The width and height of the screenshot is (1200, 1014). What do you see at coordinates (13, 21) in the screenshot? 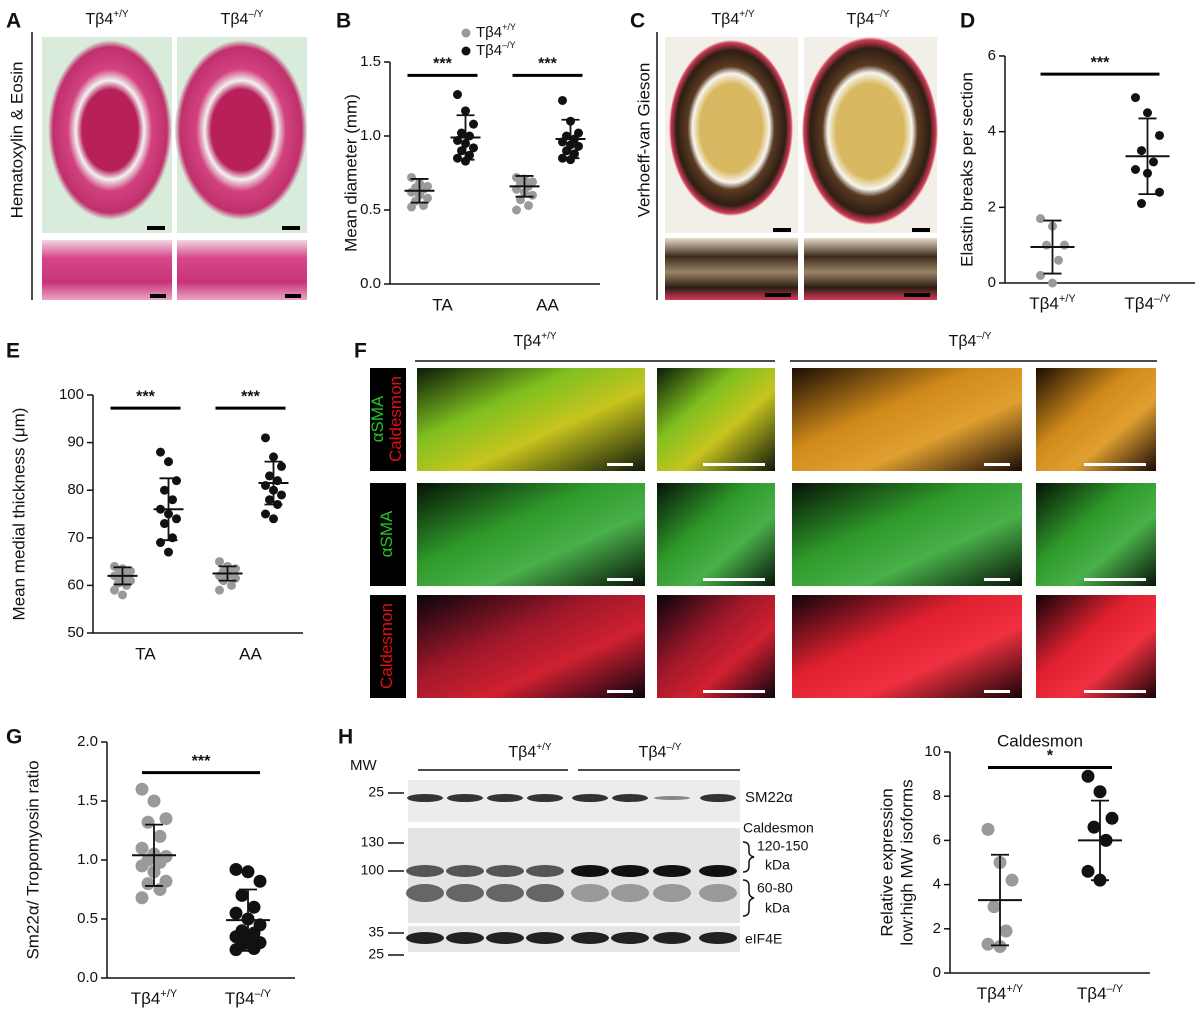
I see `panel-letter: A` at bounding box center [13, 21].